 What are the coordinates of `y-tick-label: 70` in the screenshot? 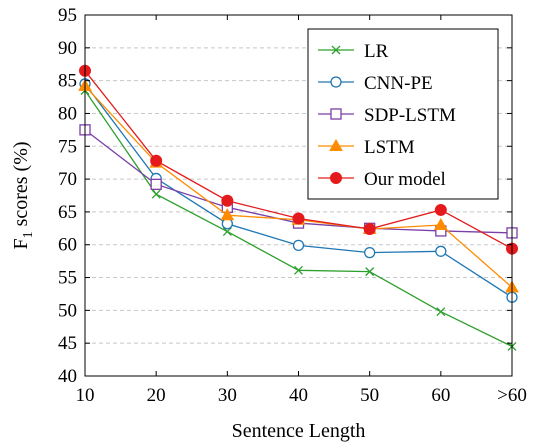 It's located at (67, 179).